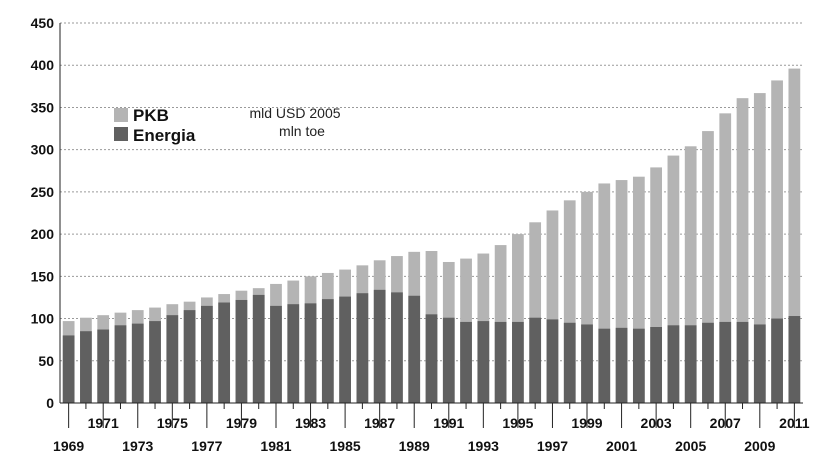 The width and height of the screenshot is (817, 465). Describe the element at coordinates (621, 446) in the screenshot. I see `x-tick-label-2001: 2001` at that location.